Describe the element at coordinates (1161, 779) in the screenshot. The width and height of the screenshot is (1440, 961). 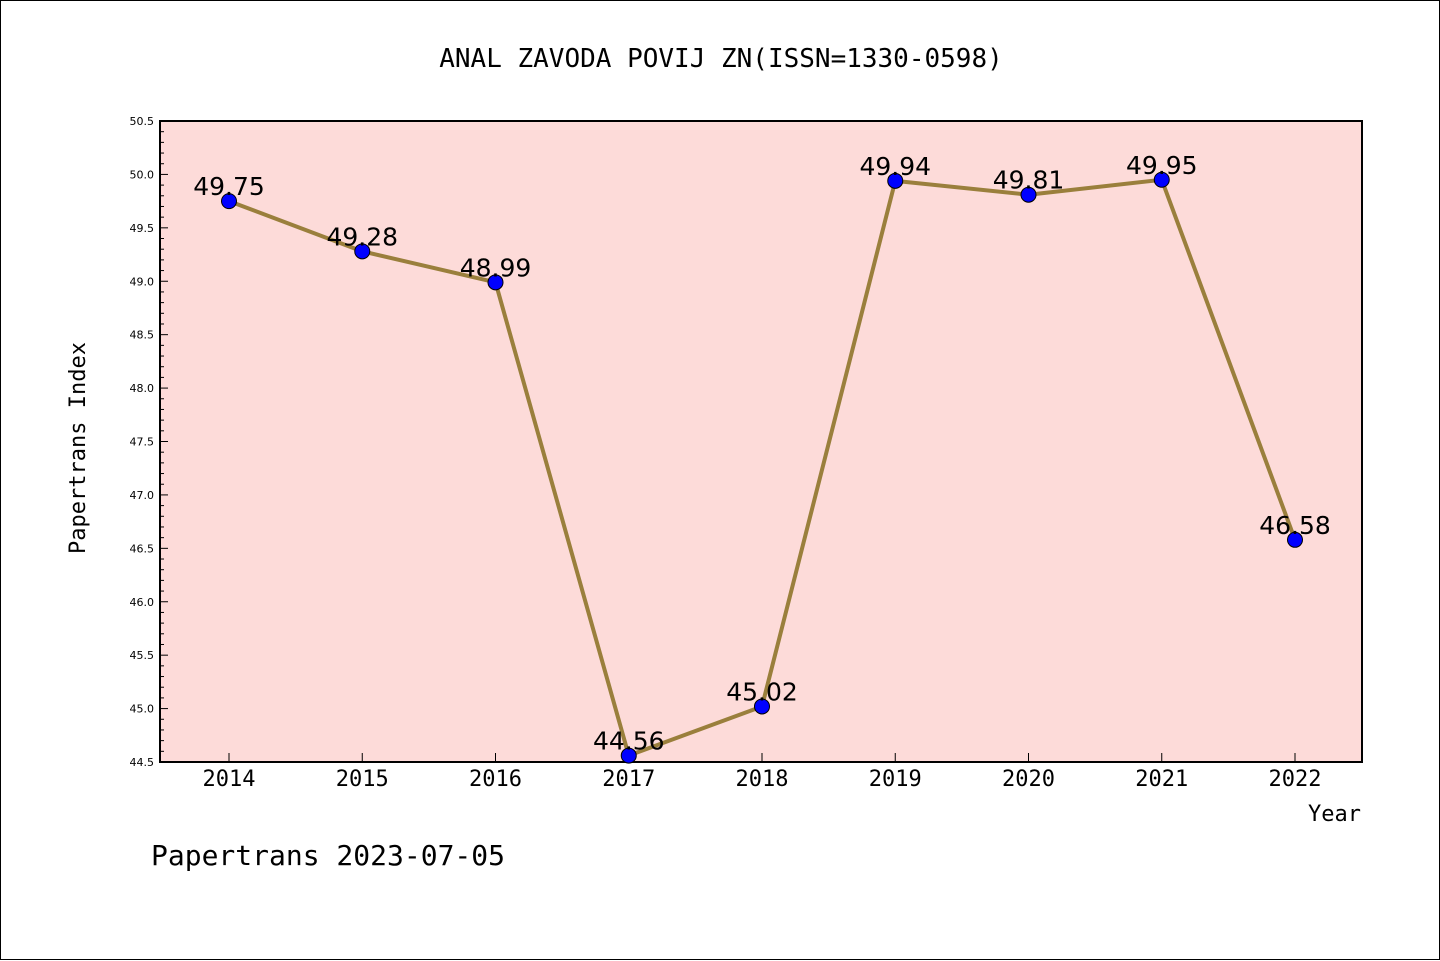
I see `x-tick-label: 2021` at that location.